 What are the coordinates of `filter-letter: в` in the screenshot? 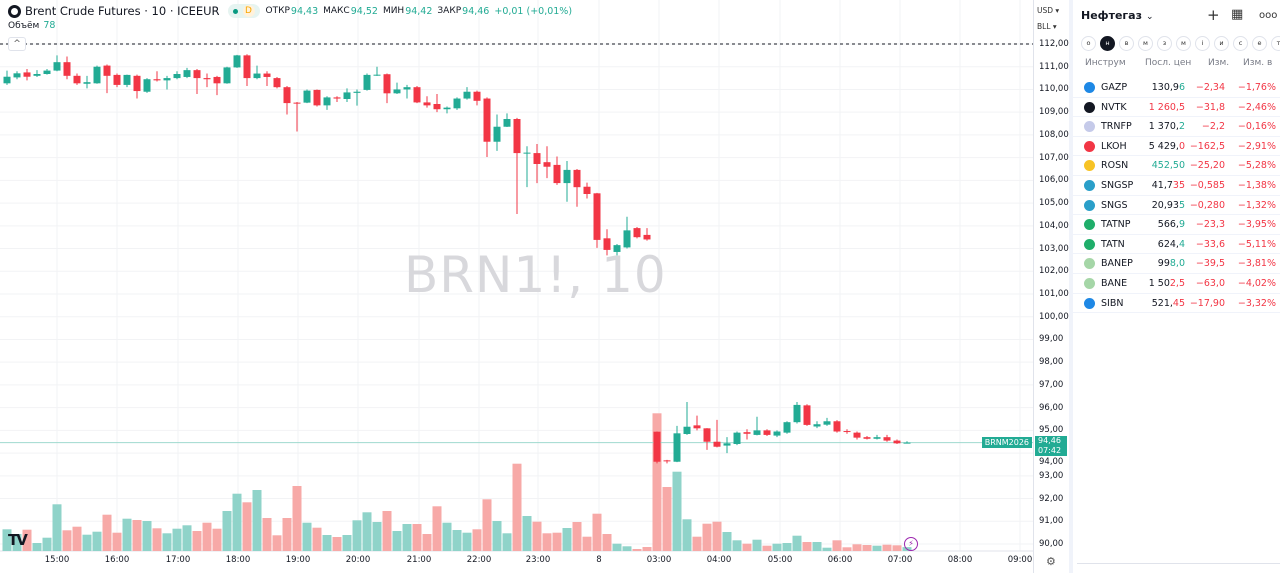 It's located at (1126, 43).